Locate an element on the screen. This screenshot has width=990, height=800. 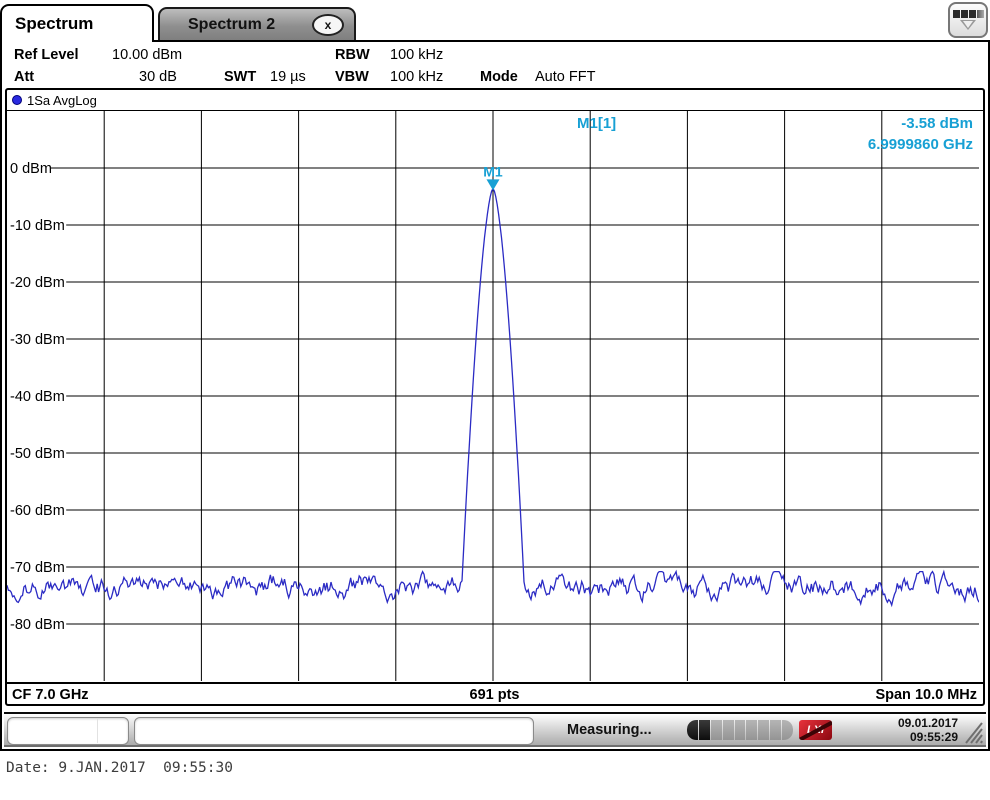
y-axis-tick-label: -20 dBm is located at coordinates (37, 283).